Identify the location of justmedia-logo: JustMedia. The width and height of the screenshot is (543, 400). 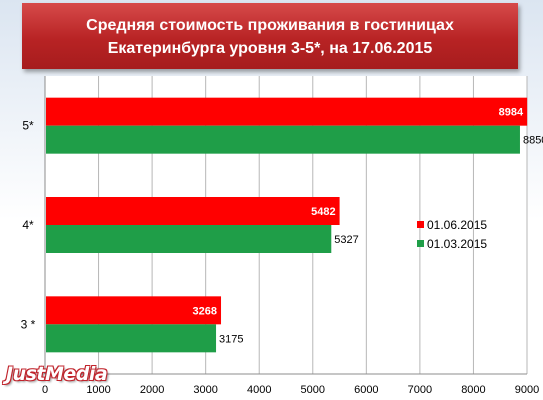
(57, 374).